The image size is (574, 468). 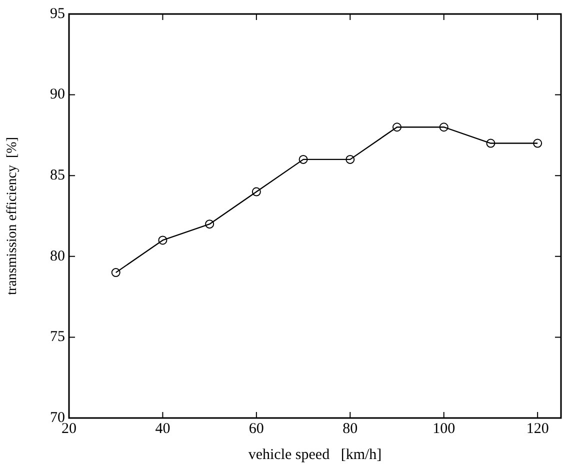 What do you see at coordinates (350, 428) in the screenshot?
I see `x-tick-label: 80` at bounding box center [350, 428].